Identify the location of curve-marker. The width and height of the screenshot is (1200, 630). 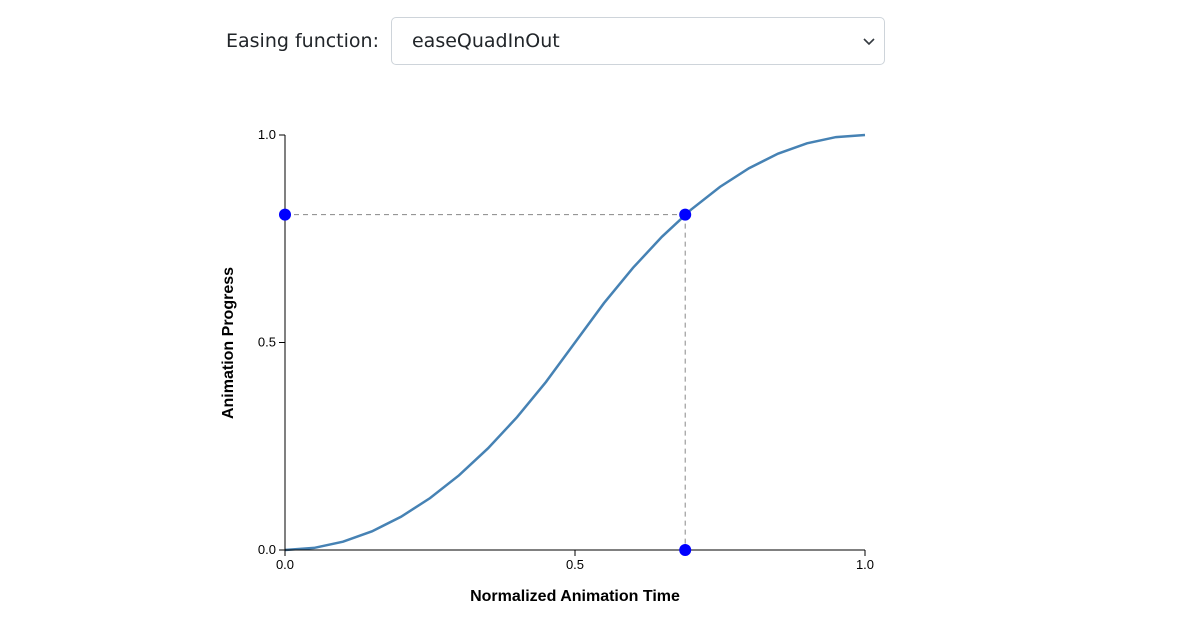
(685, 214).